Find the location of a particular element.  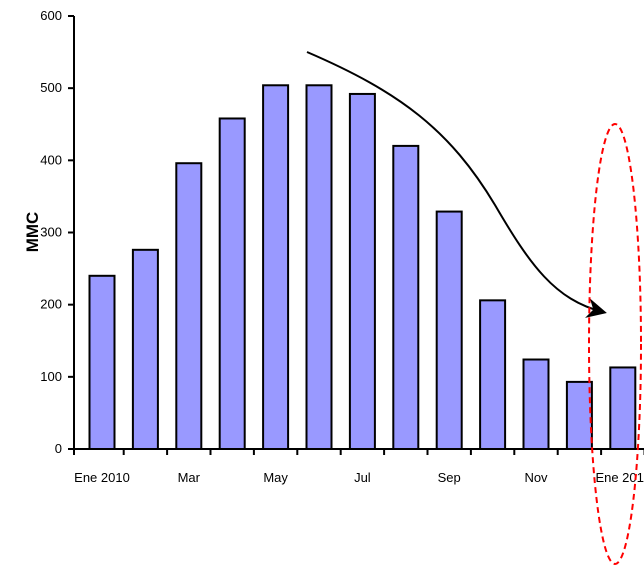

y-axis-label: MMC is located at coordinates (32, 232).